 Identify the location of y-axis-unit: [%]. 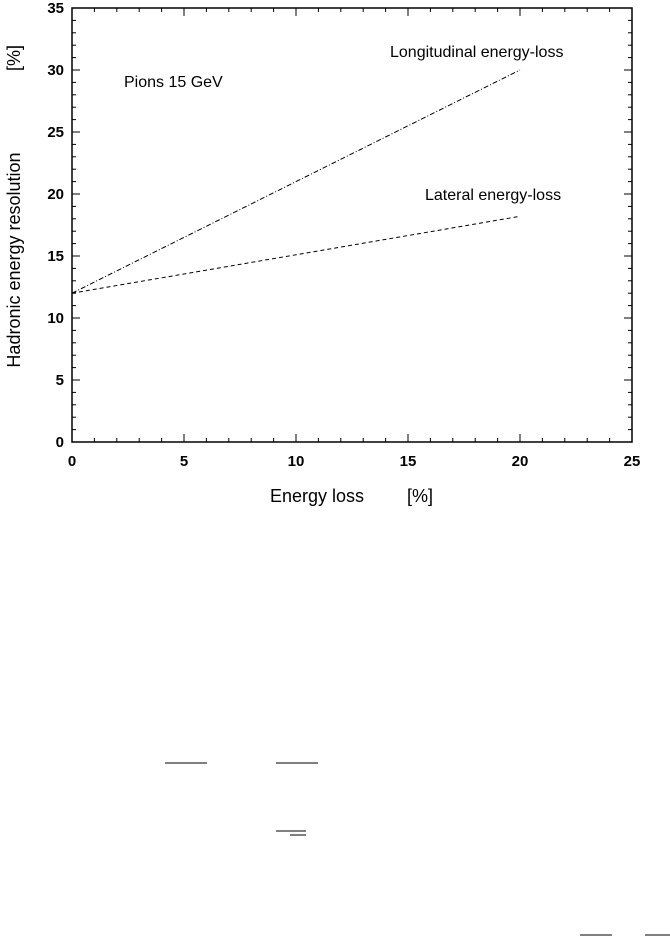
(14, 58).